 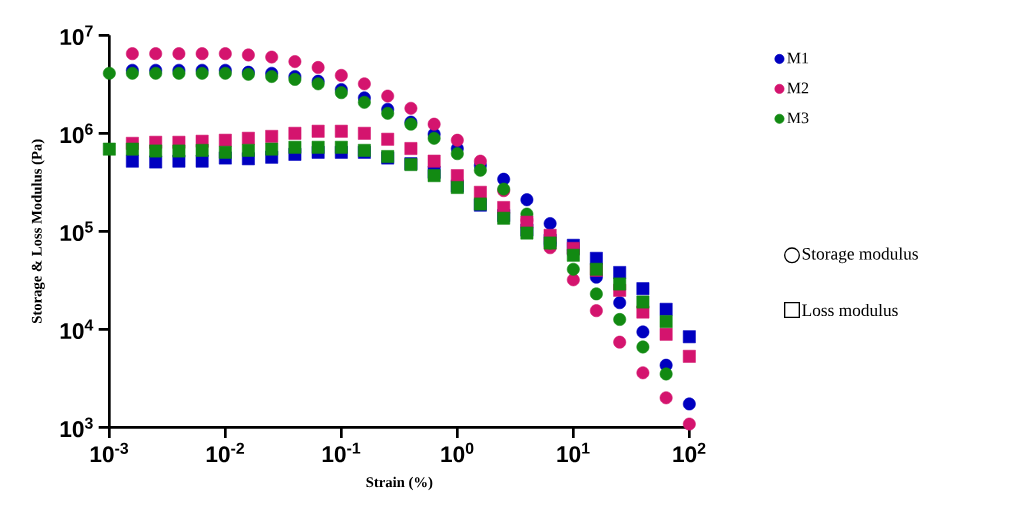 What do you see at coordinates (76, 427) in the screenshot?
I see `y-tick-label: 10$^{3}$` at bounding box center [76, 427].